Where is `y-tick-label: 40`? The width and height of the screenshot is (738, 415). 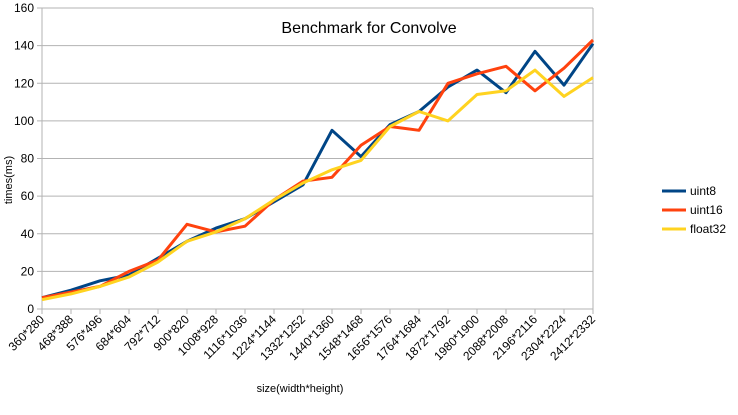
y-tick-label: 40 is located at coordinates (28, 234).